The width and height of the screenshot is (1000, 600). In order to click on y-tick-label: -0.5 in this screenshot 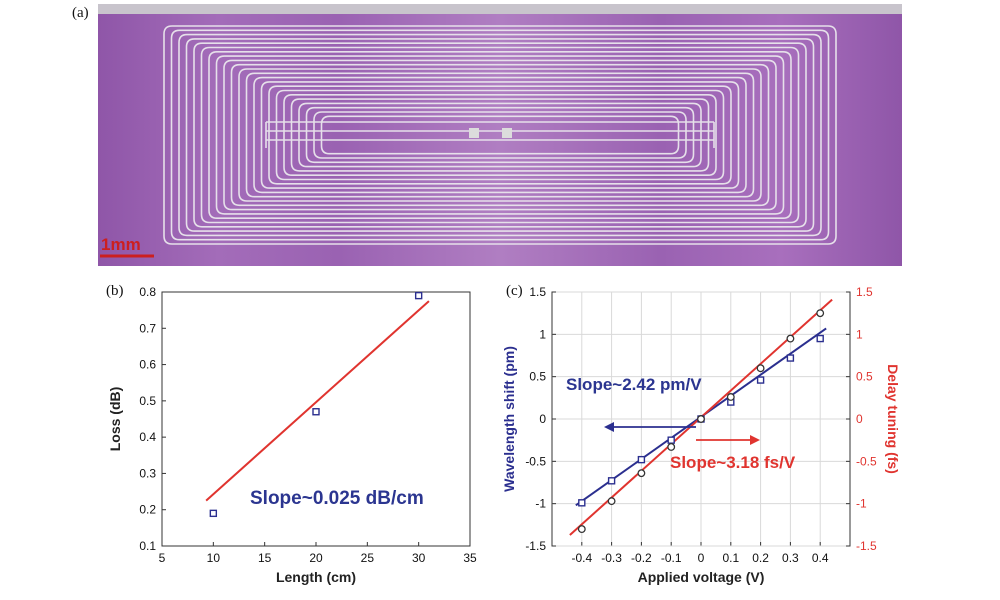, I will do `click(535, 461)`.